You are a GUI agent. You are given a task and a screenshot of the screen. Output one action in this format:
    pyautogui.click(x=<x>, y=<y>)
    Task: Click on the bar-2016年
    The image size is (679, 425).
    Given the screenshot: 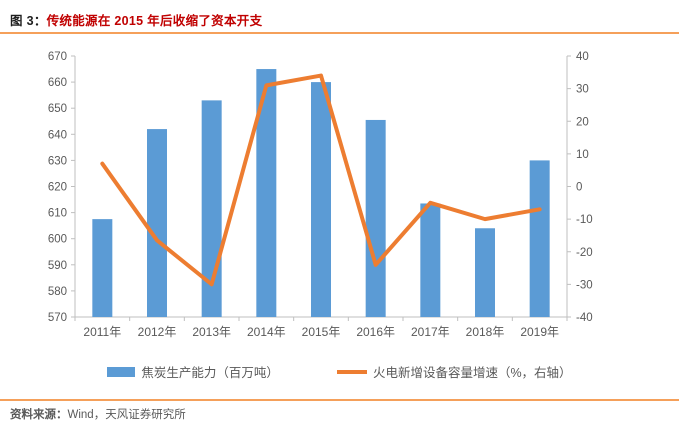 What is the action you would take?
    pyautogui.click(x=375, y=218)
    